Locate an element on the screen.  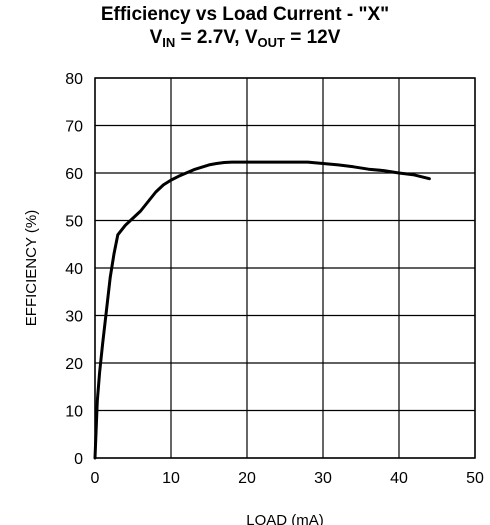
y-tick-label: 80 is located at coordinates (74, 79).